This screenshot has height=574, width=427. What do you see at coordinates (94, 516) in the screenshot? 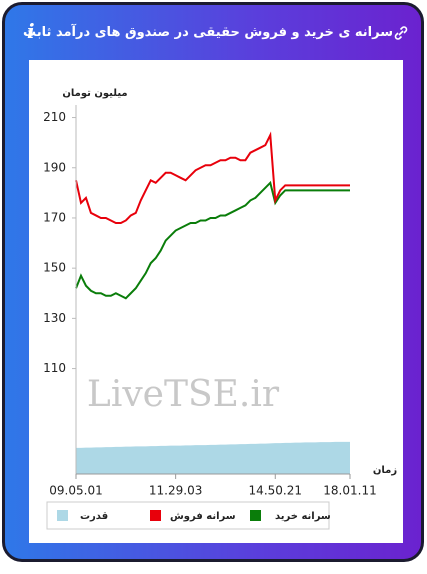
I see `legend-label: قدرت` at bounding box center [94, 516].